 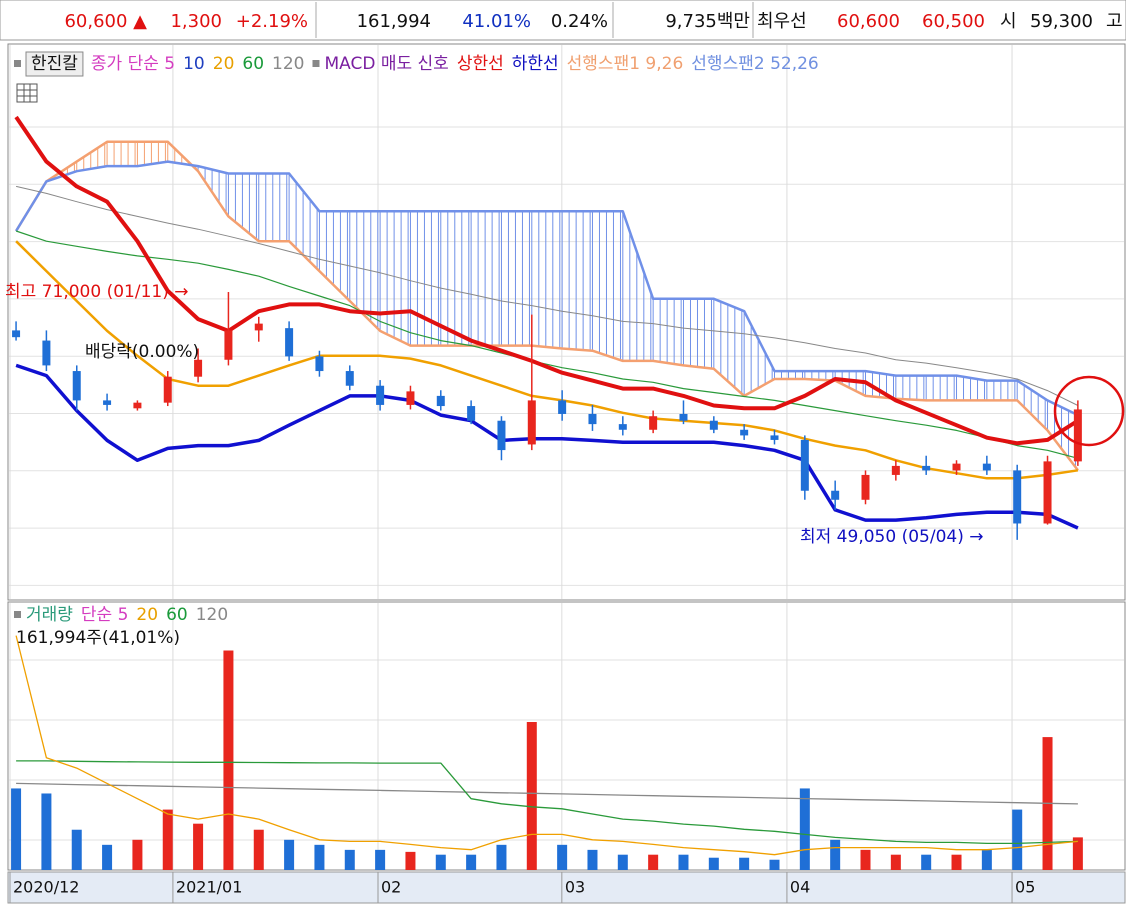 I want to click on x-tick-label: 04, so click(x=800, y=887).